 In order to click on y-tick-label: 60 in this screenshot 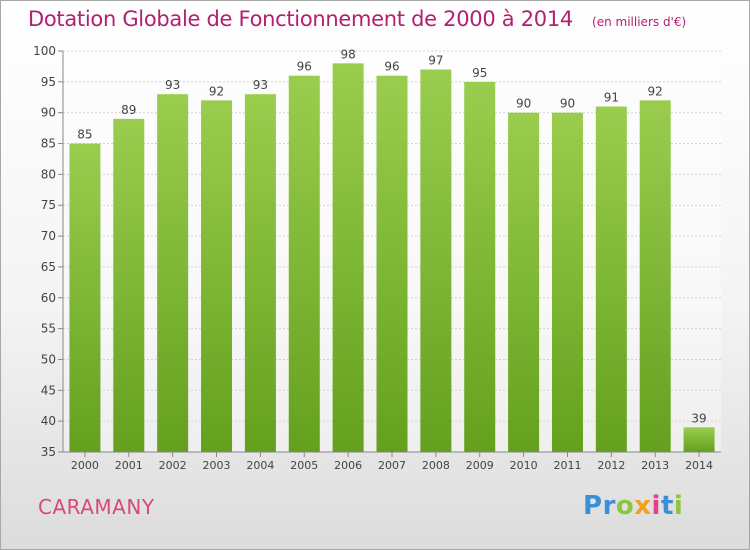, I will do `click(48, 298)`.